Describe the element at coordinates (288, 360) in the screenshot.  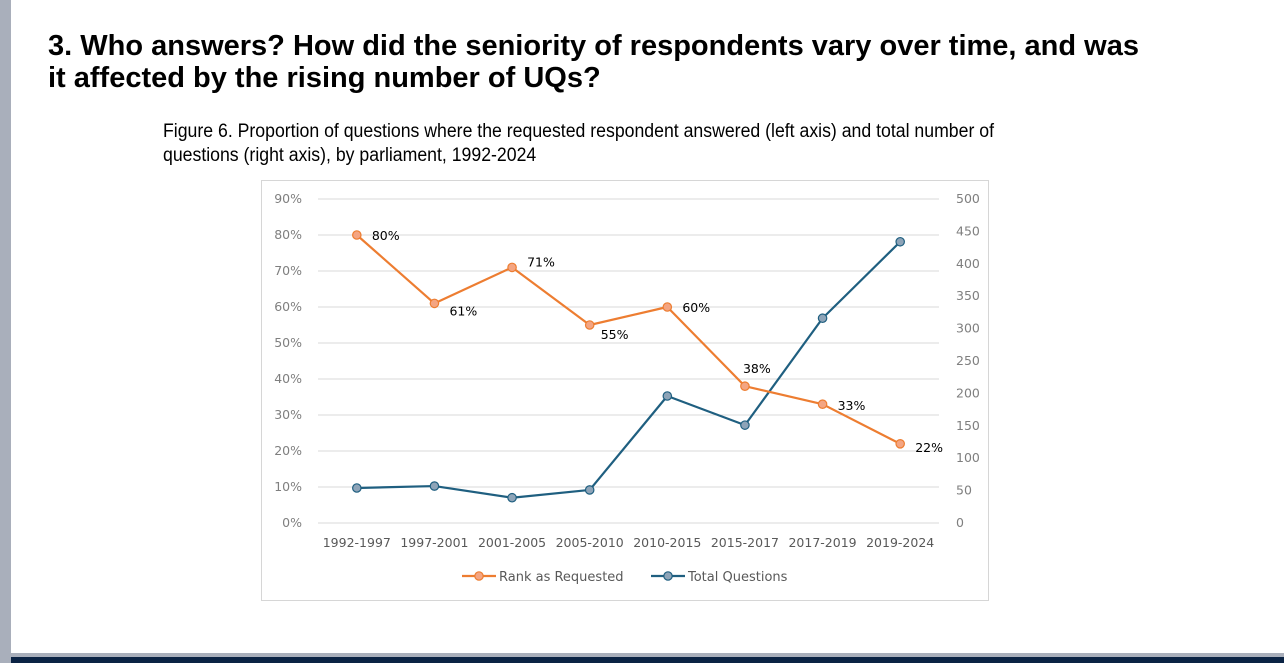
I see `left-axis-ticks: 0% 10% 20% 30% 40% 50% 60% 70% 80% 90%` at that location.